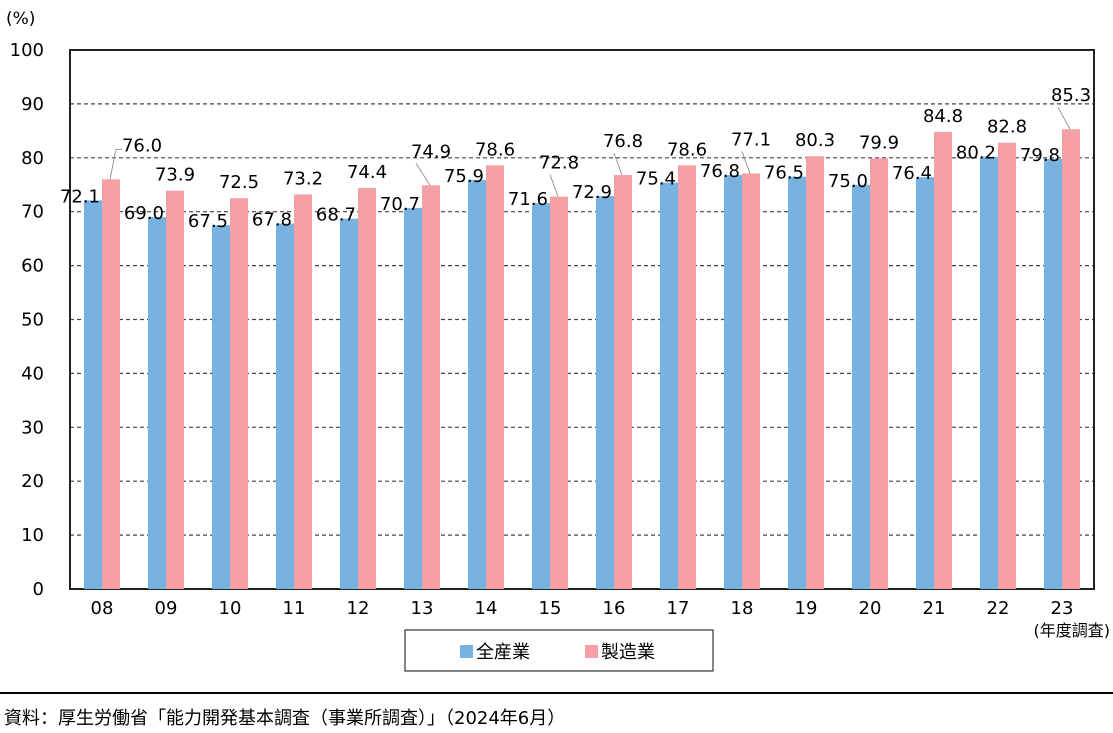  Describe the element at coordinates (27, 50) in the screenshot. I see `y-tick-label: 100` at that location.